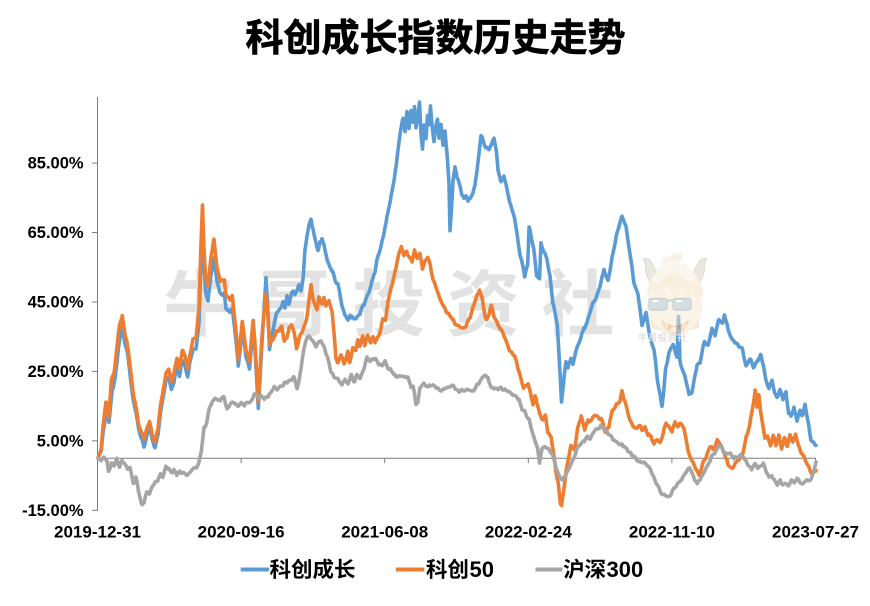 This screenshot has height=606, width=870. Describe the element at coordinates (815, 532) in the screenshot. I see `svg-text: 2023-07-27` at that location.